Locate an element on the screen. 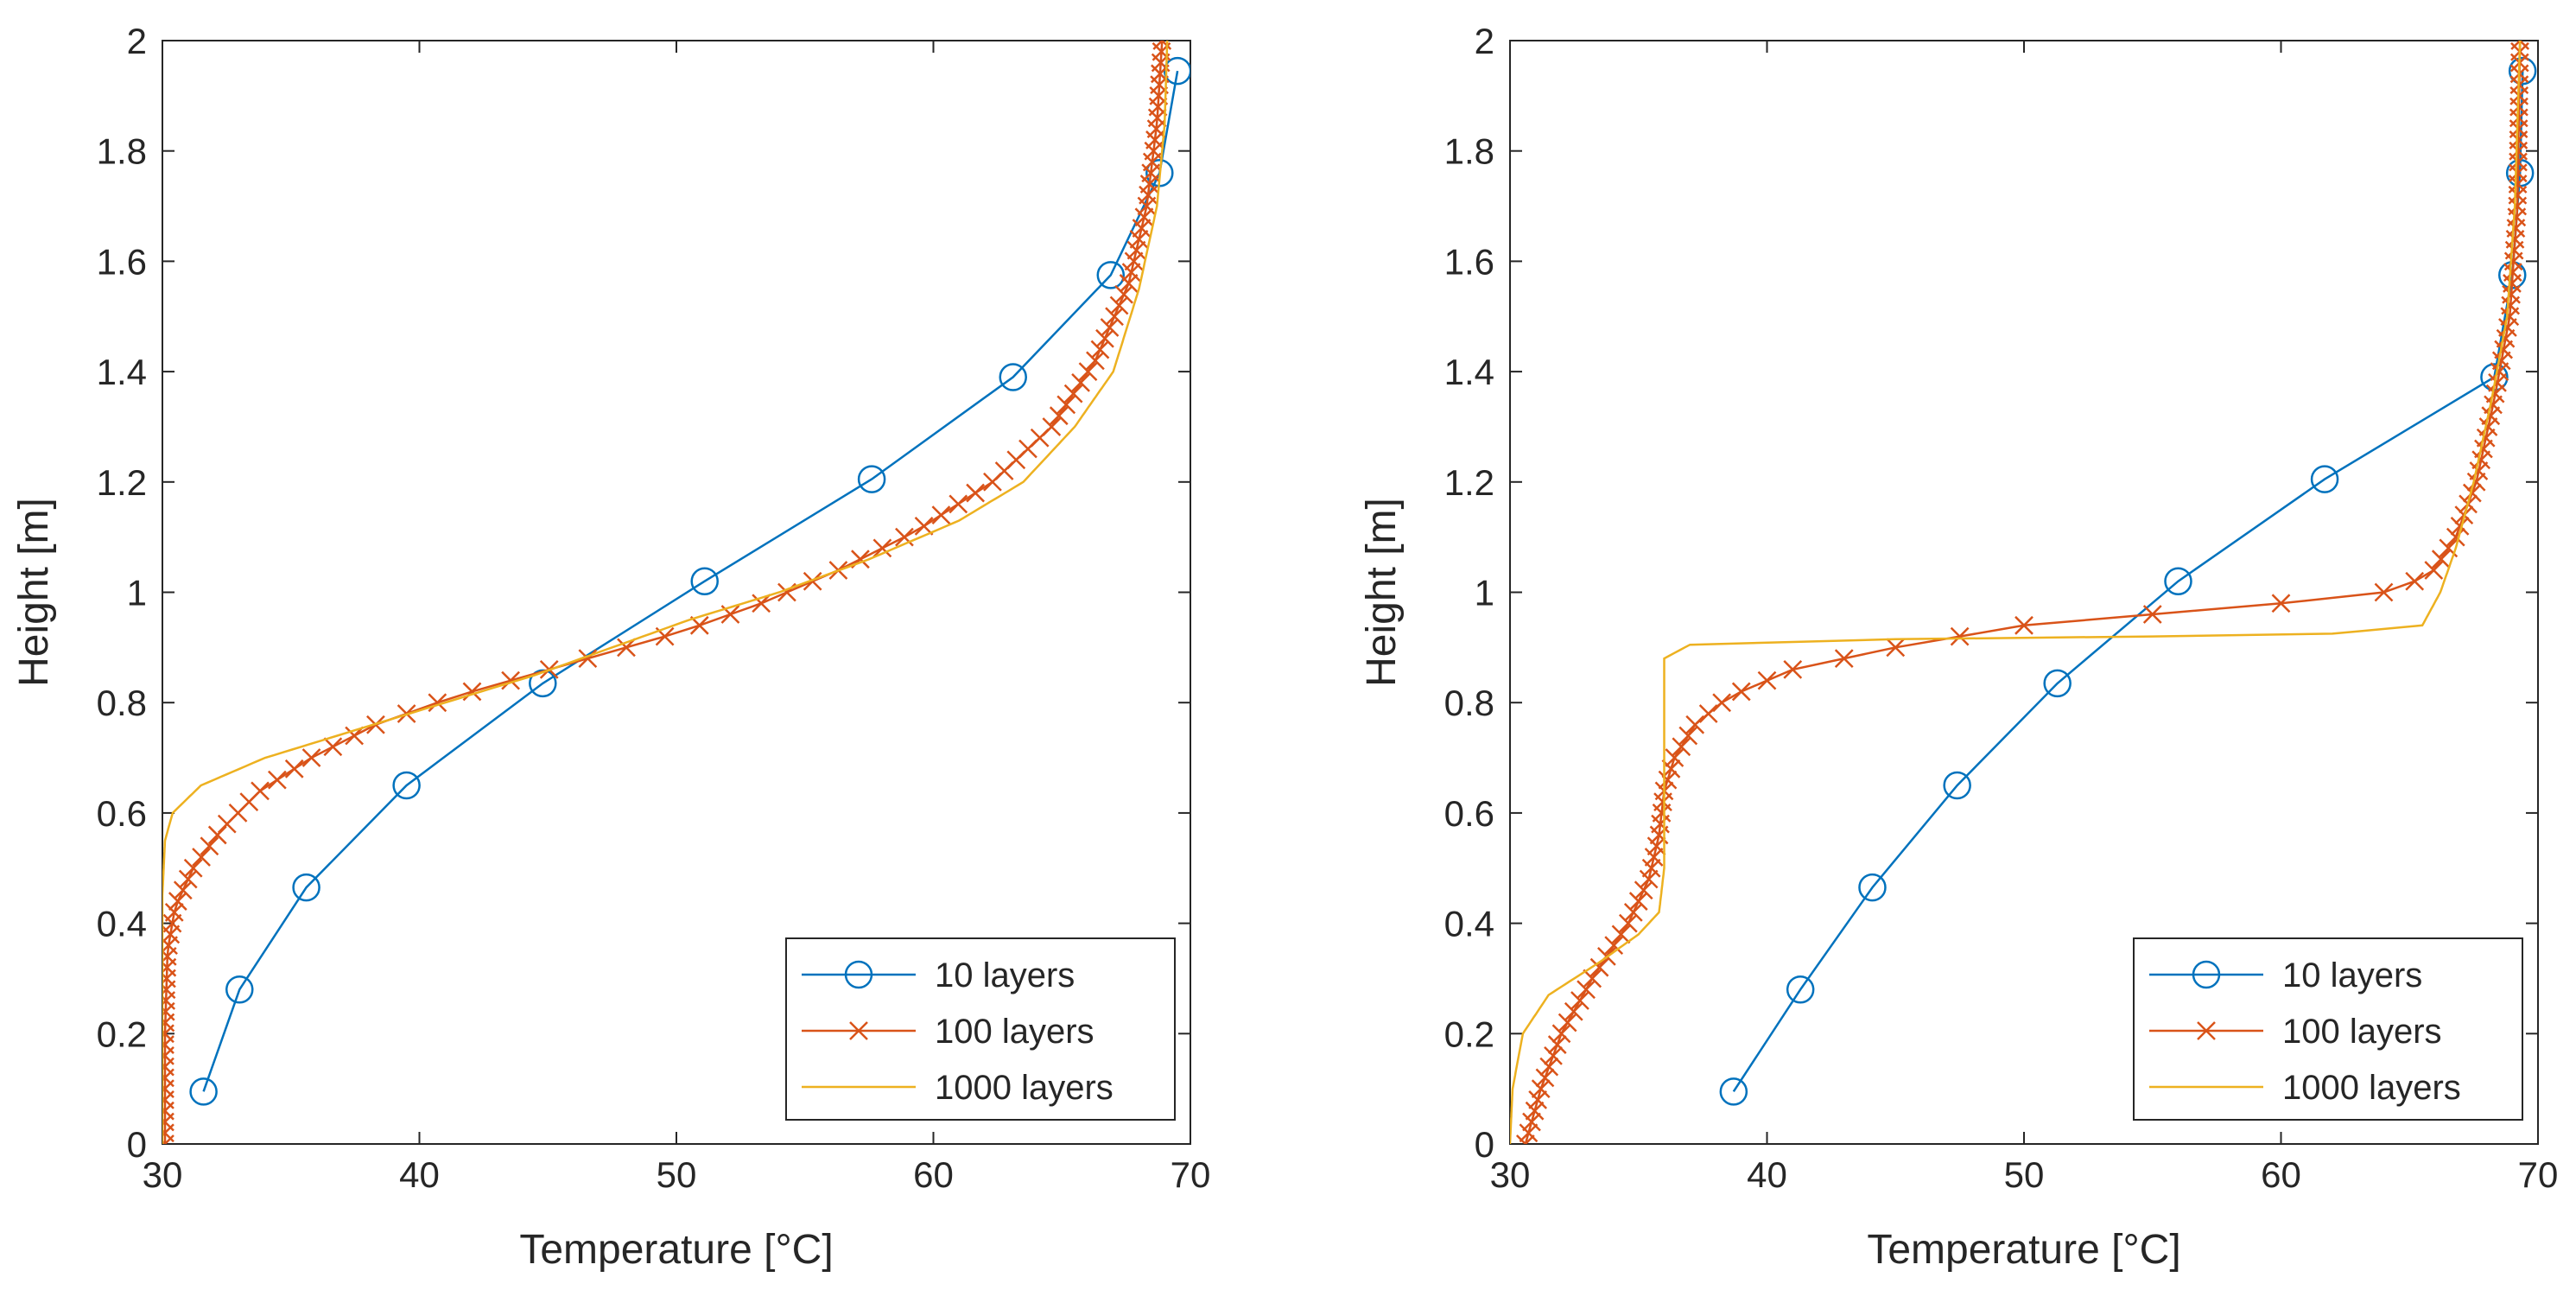  y-tick-label: 1 is located at coordinates (137, 593).